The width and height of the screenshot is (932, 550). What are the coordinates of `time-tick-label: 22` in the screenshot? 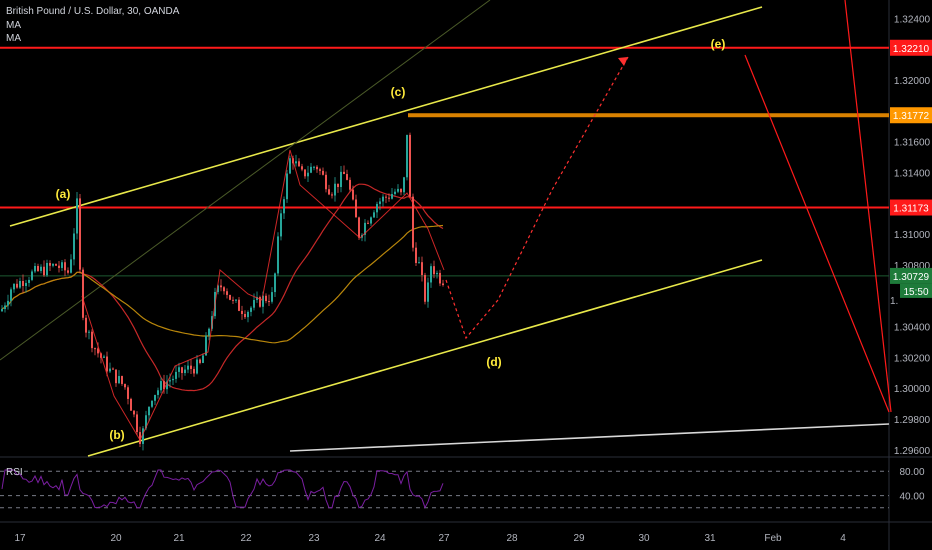 It's located at (246, 538).